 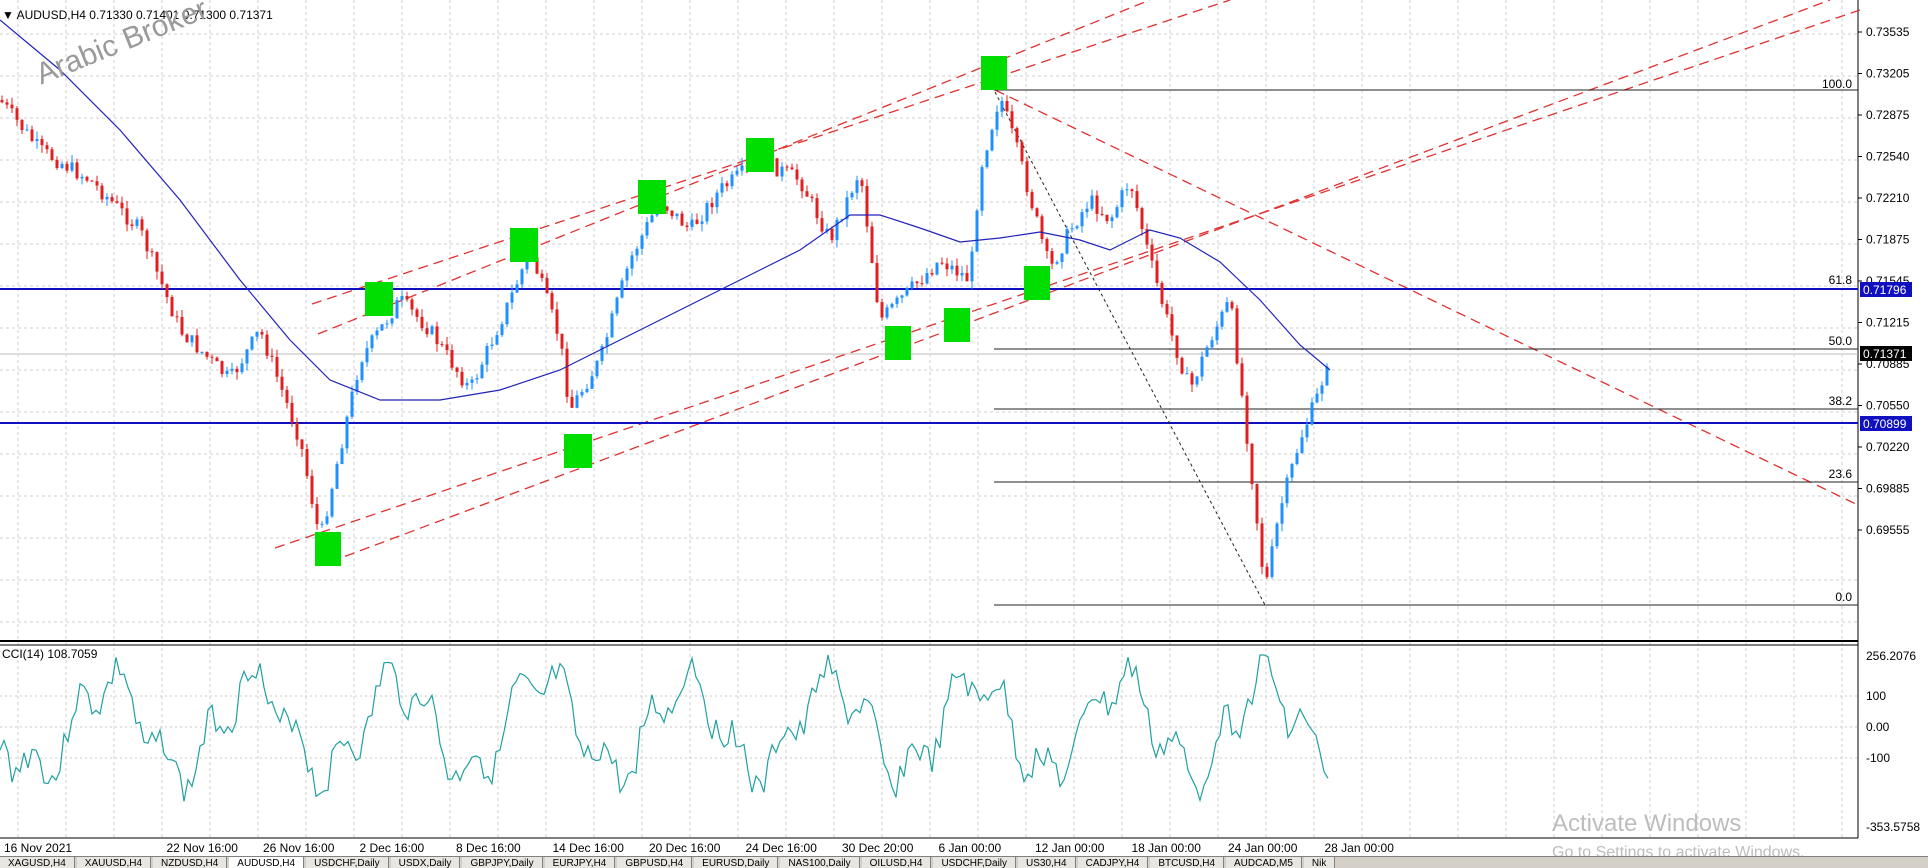 What do you see at coordinates (820, 862) in the screenshot?
I see `tab-nas100-daily: NAS100,Daily` at bounding box center [820, 862].